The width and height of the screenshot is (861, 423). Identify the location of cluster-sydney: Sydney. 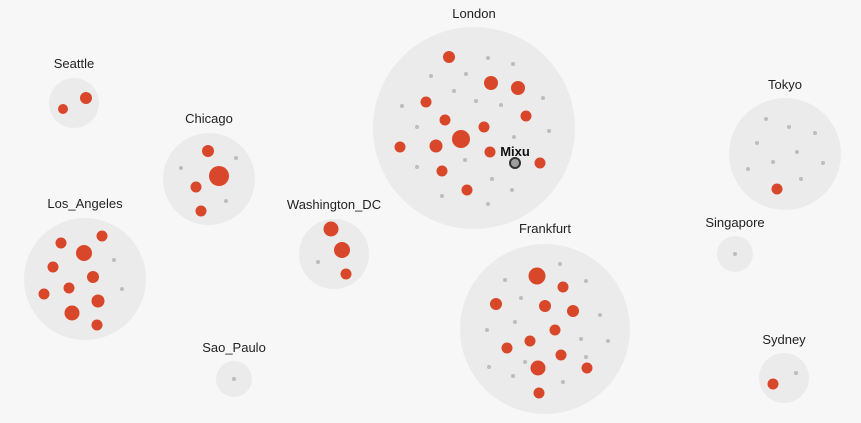
(784, 367).